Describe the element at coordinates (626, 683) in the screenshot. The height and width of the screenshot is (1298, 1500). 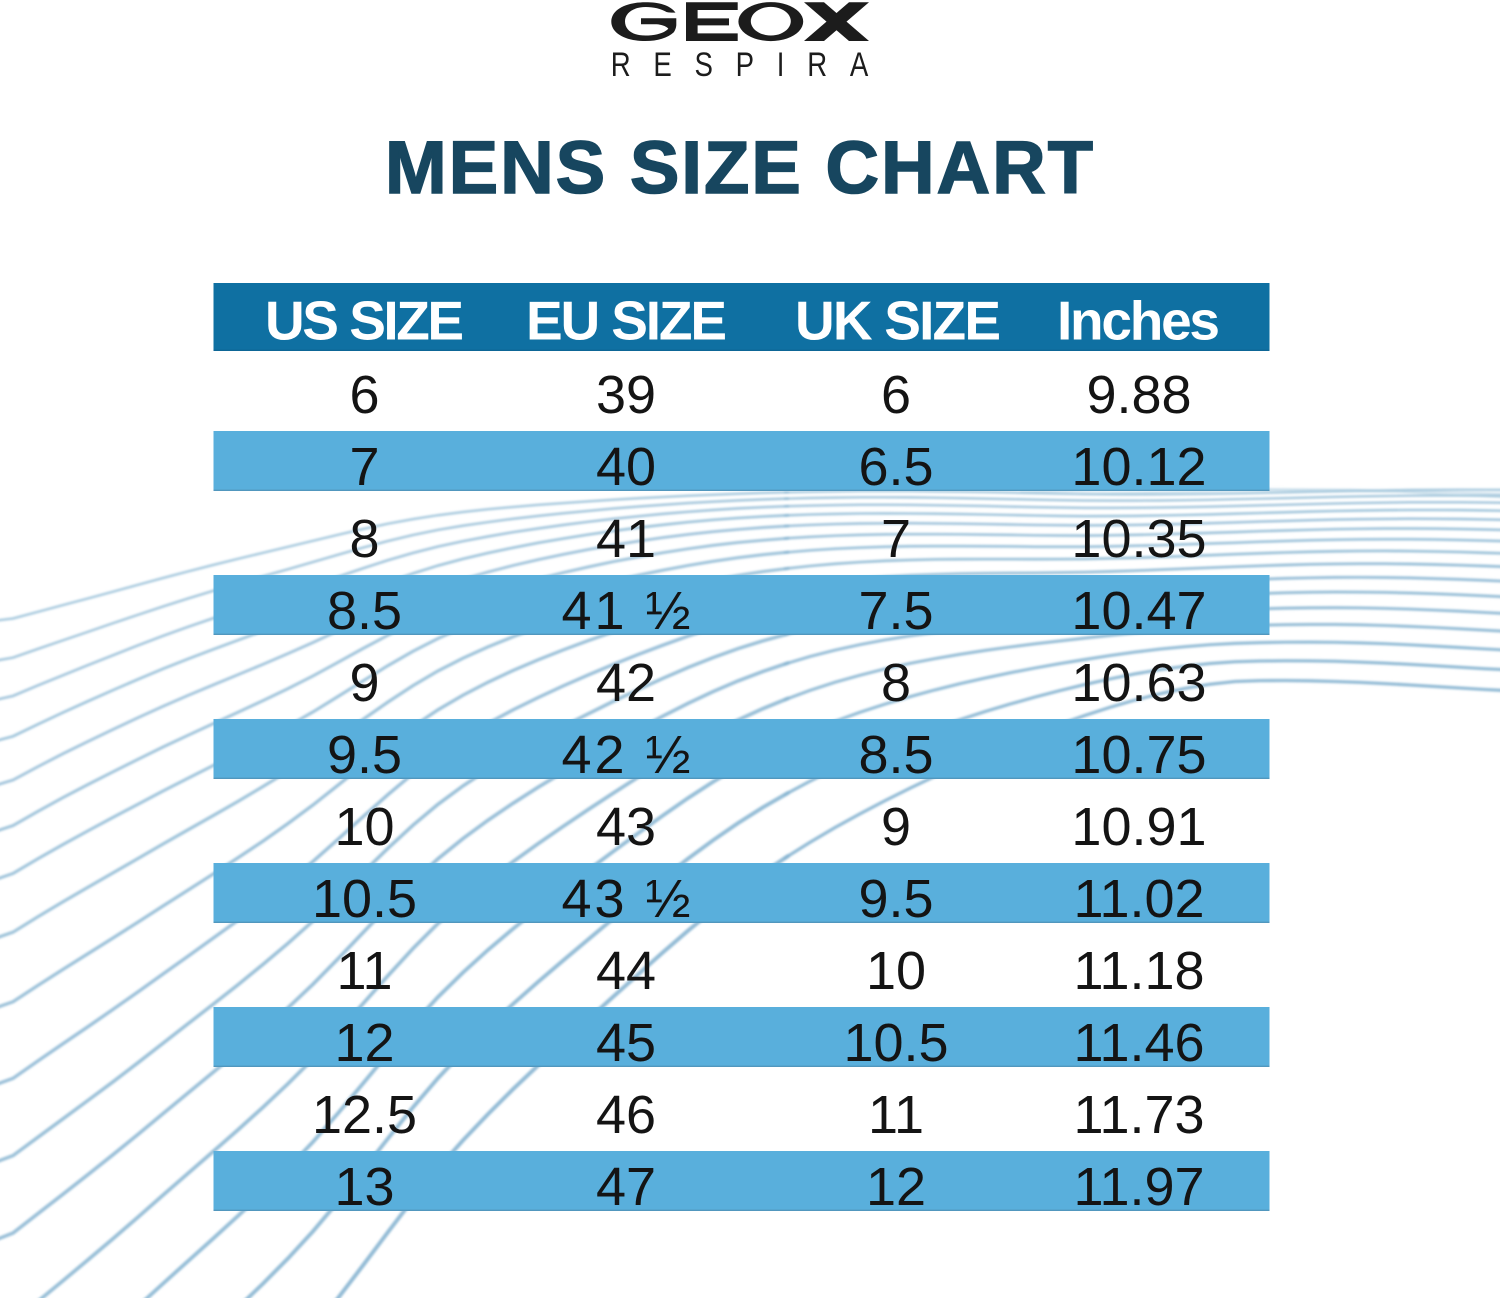
I see `svg-text: 42` at that location.